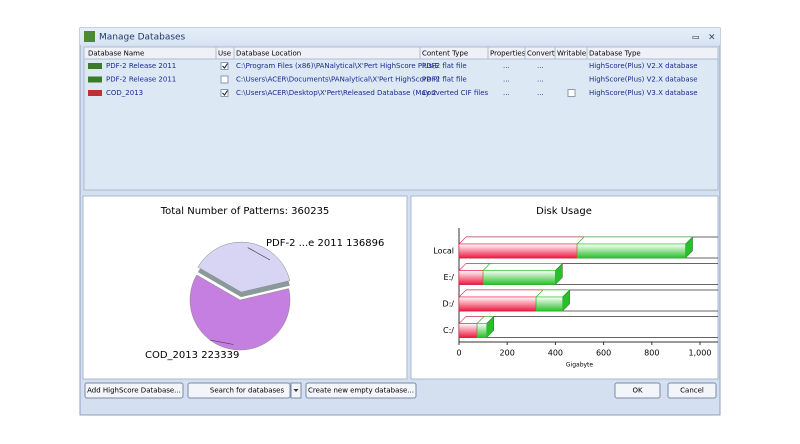 The image size is (800, 444). What do you see at coordinates (455, 93) in the screenshot?
I see `cell: Converted CIF files` at bounding box center [455, 93].